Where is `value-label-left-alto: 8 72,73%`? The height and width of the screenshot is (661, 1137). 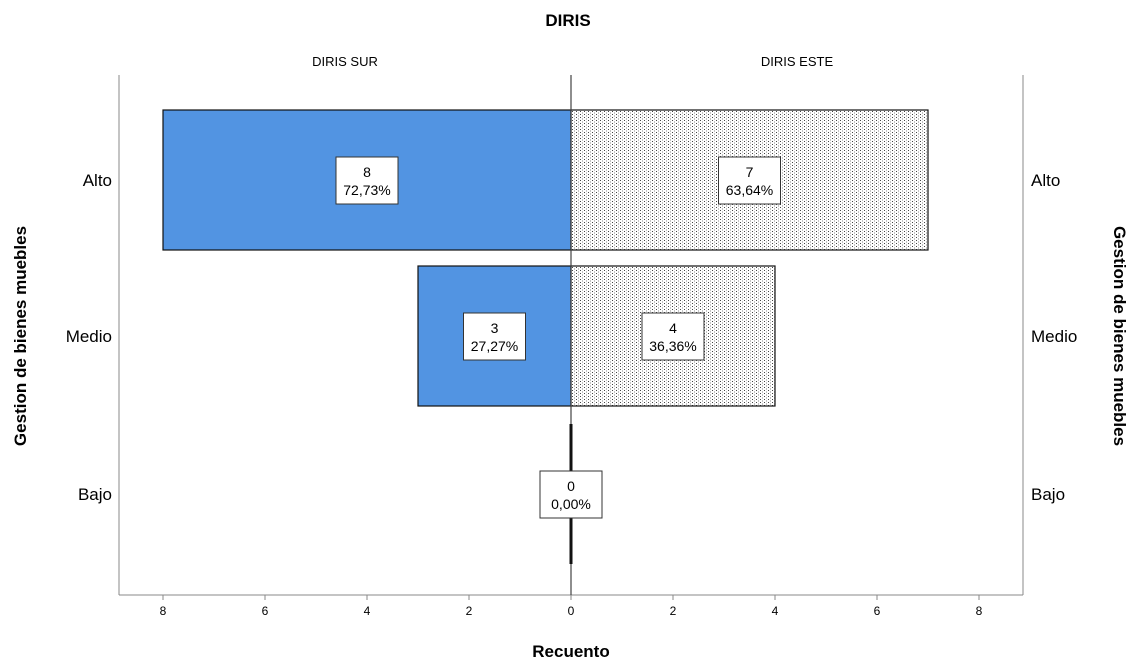
value-label-left-alto: 8 72,73% is located at coordinates (367, 180).